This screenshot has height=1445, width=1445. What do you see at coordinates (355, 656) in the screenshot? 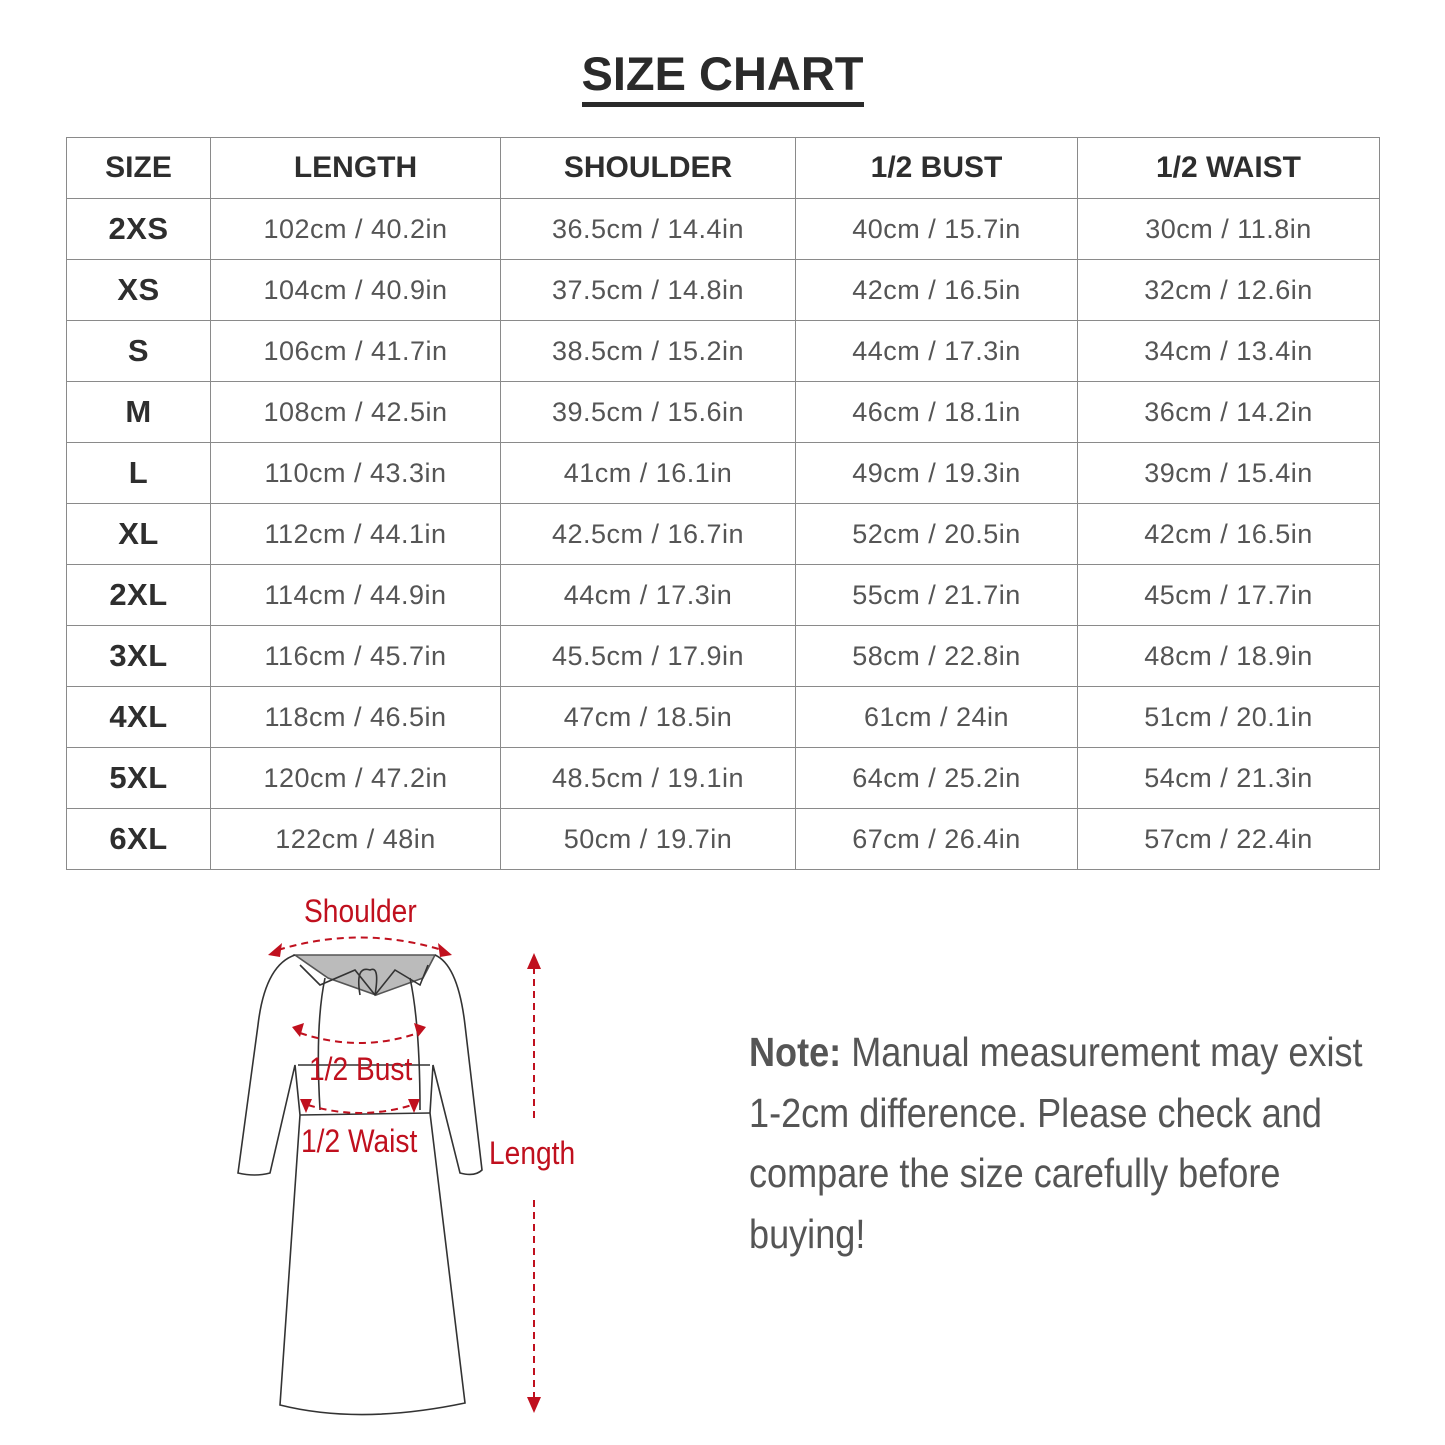
I see `measurement-cell: 116cm / 45.7in` at bounding box center [355, 656].